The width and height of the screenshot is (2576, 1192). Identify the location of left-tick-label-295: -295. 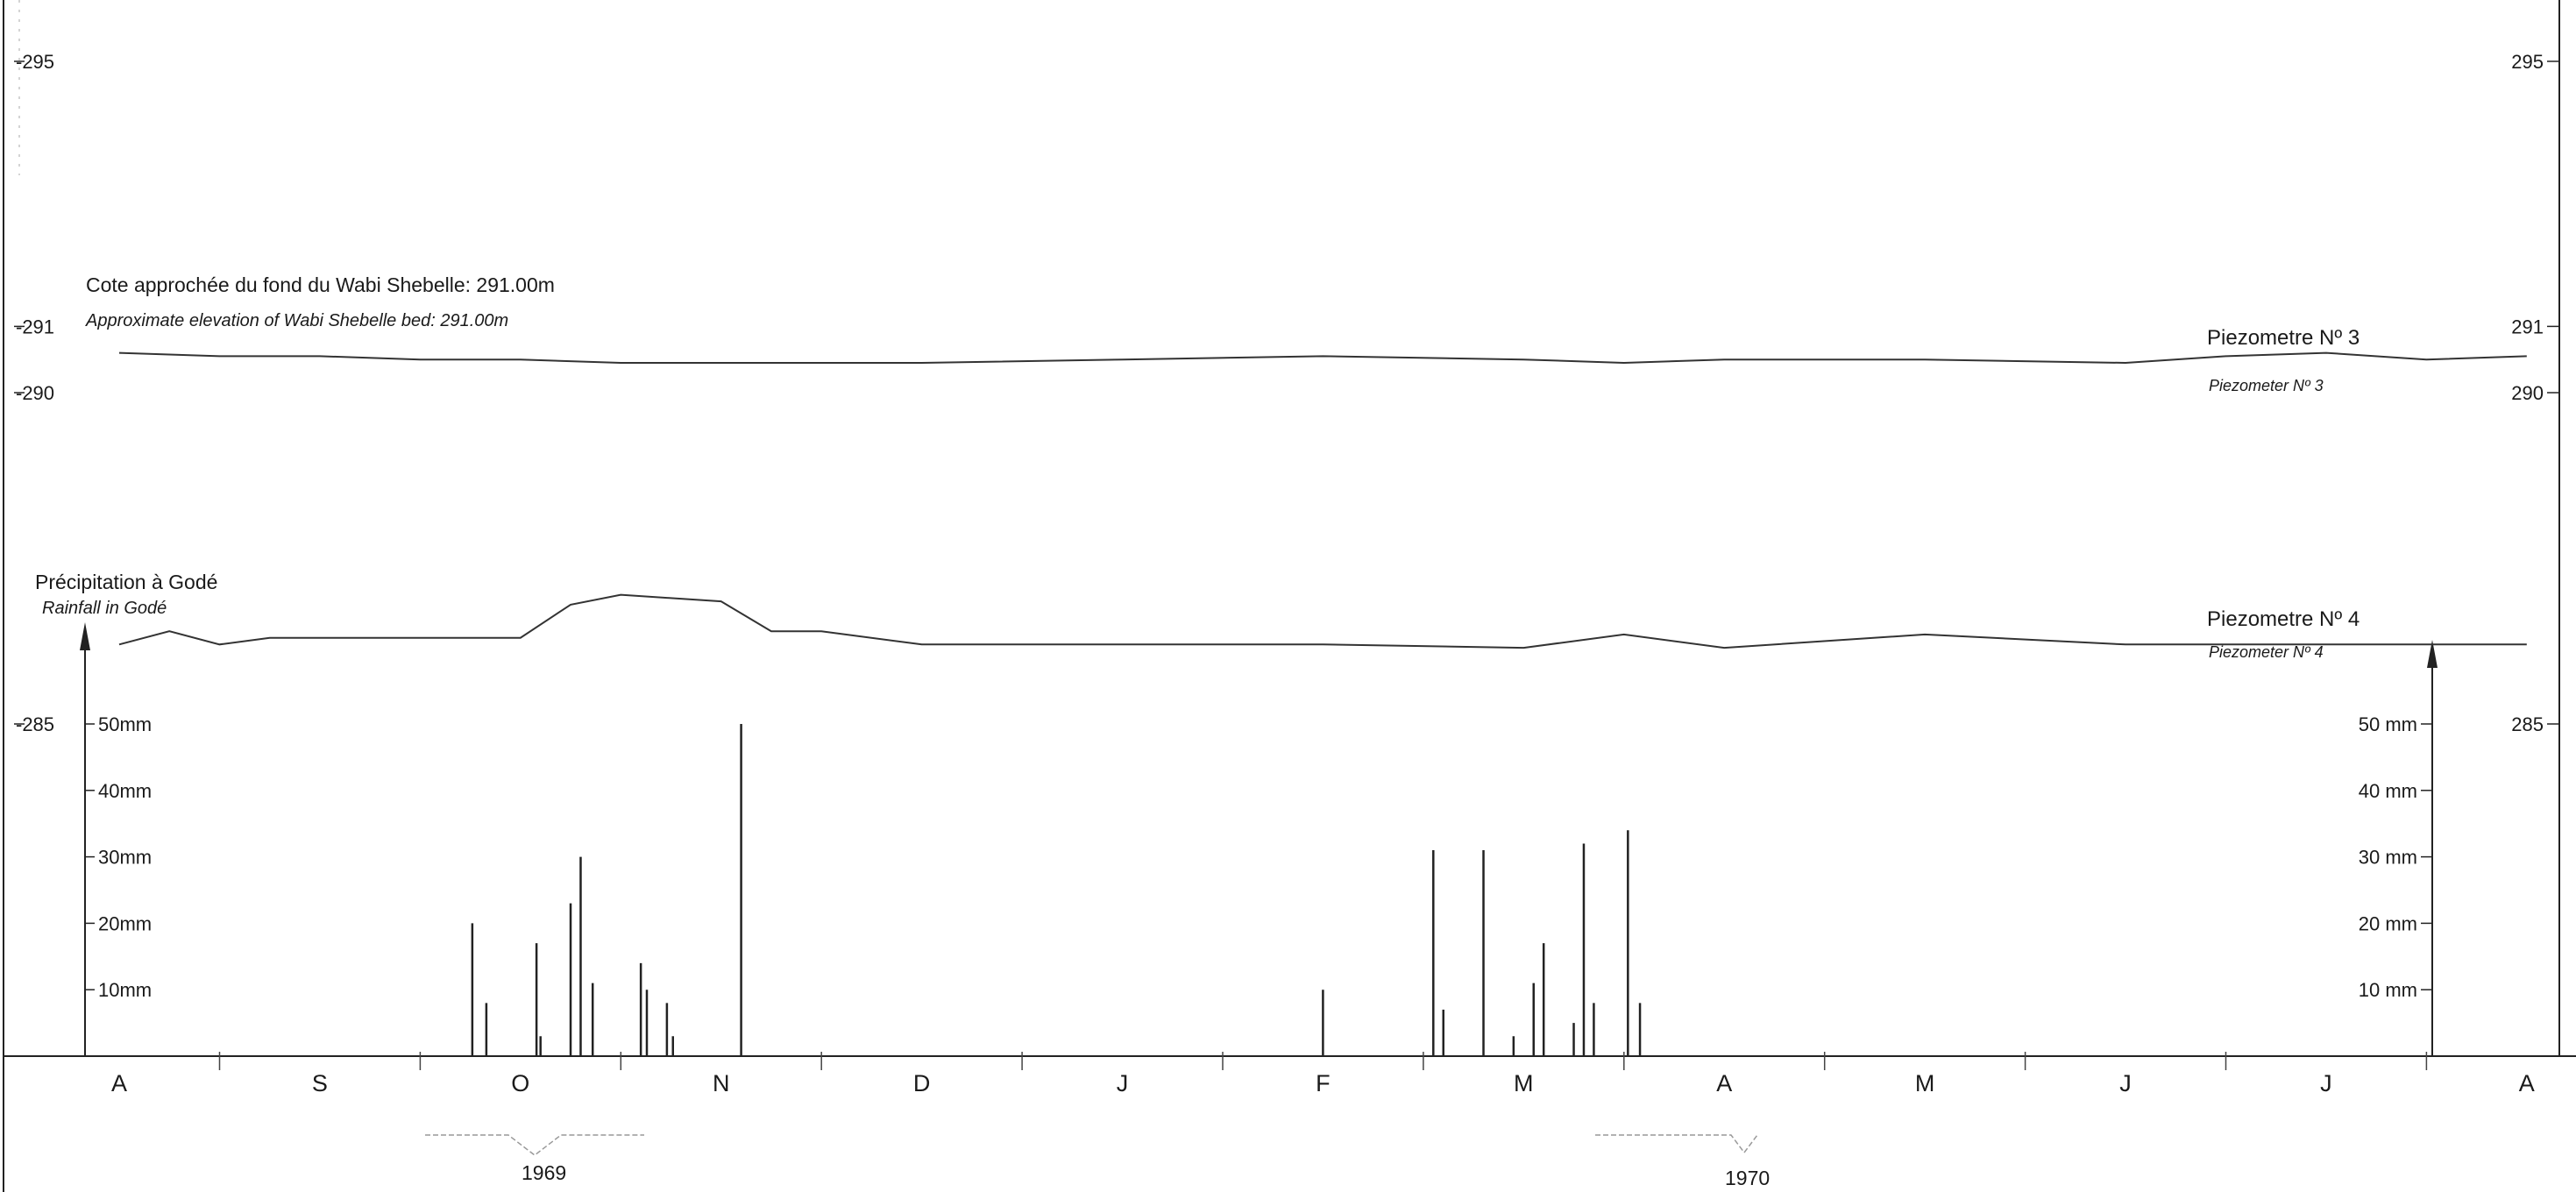
(35, 62).